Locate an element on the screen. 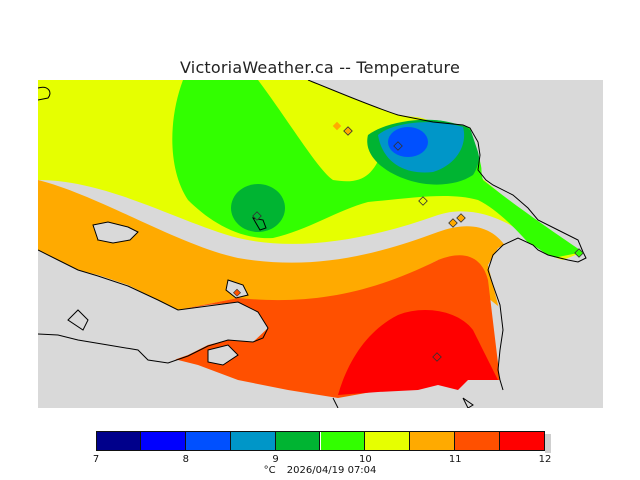  colorbar-caption: °C 2026/04/19 07:04 is located at coordinates (320, 470).